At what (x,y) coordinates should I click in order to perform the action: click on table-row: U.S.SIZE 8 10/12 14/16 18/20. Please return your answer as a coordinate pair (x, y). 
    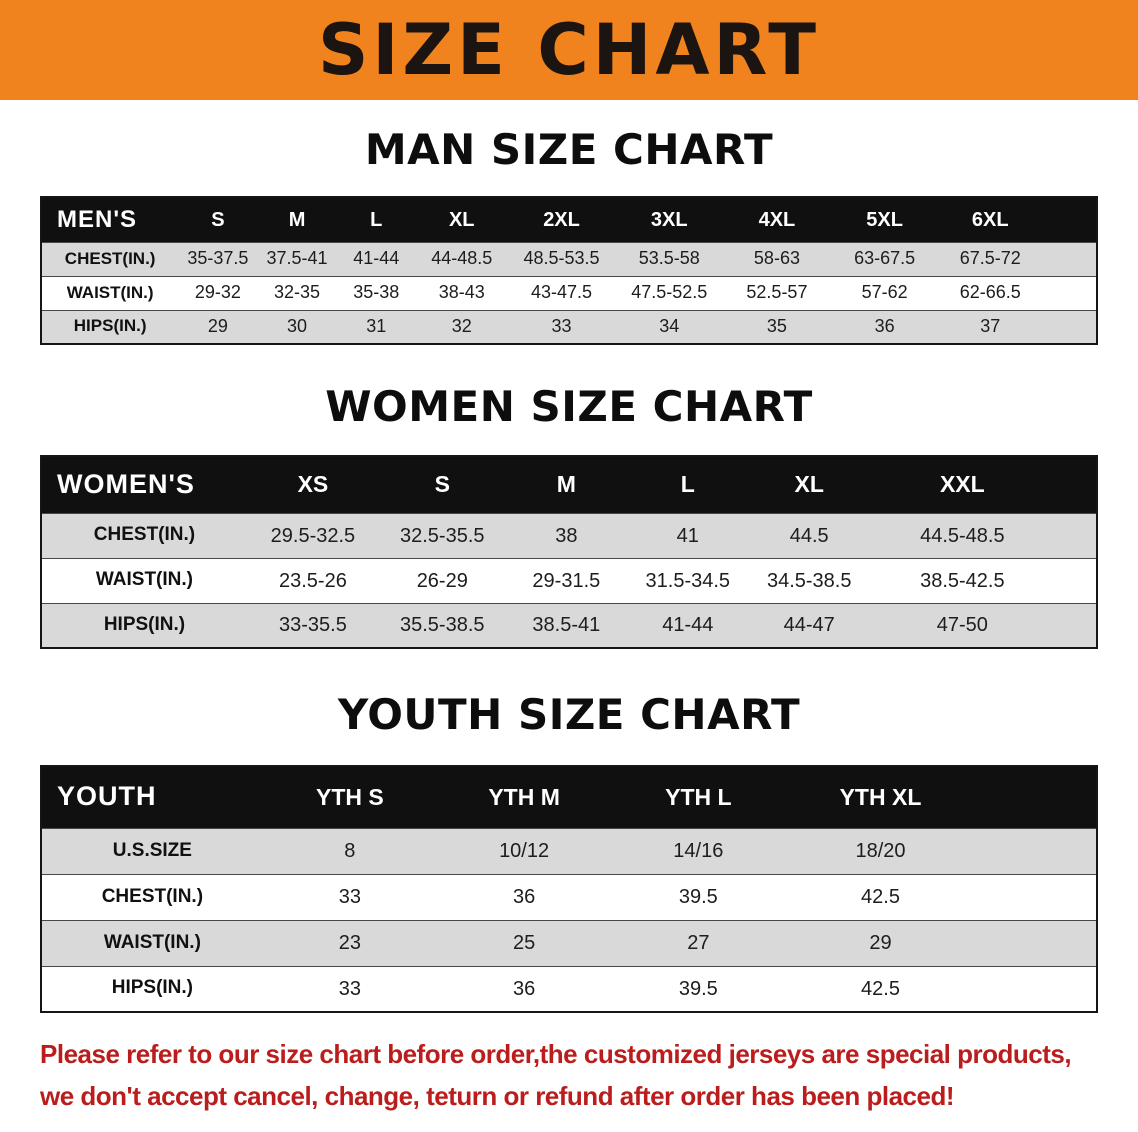
    Looking at the image, I should click on (569, 850).